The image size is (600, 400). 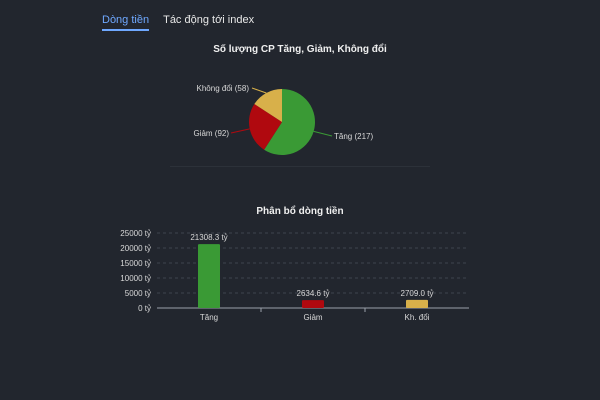 I want to click on x-tick-label: Tăng, so click(x=209, y=317).